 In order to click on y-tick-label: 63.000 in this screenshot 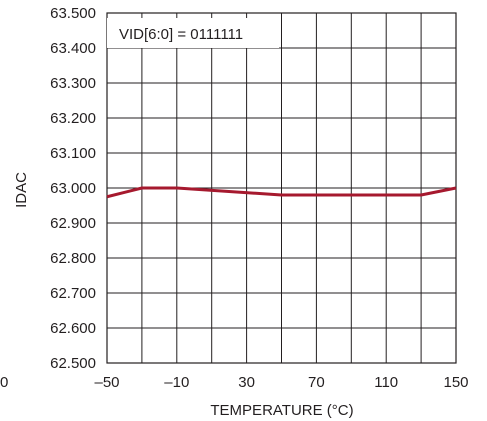, I will do `click(73, 188)`.